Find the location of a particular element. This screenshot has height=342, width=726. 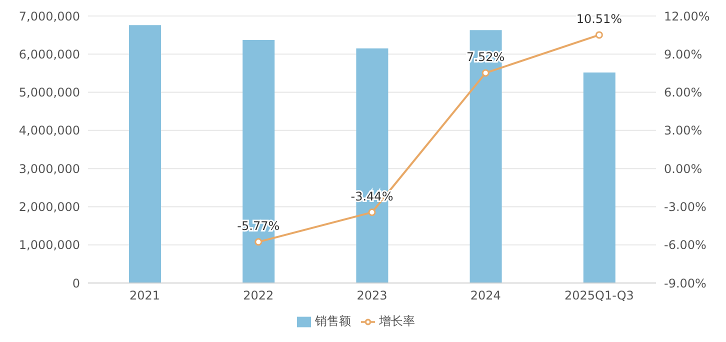

y2-tick-label: -9.00% is located at coordinates (685, 283).